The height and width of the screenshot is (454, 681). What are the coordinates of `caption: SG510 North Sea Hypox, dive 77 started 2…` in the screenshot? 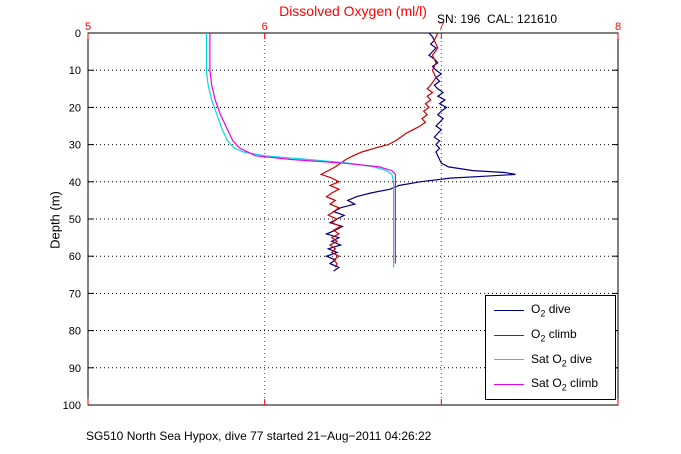 It's located at (259, 436).